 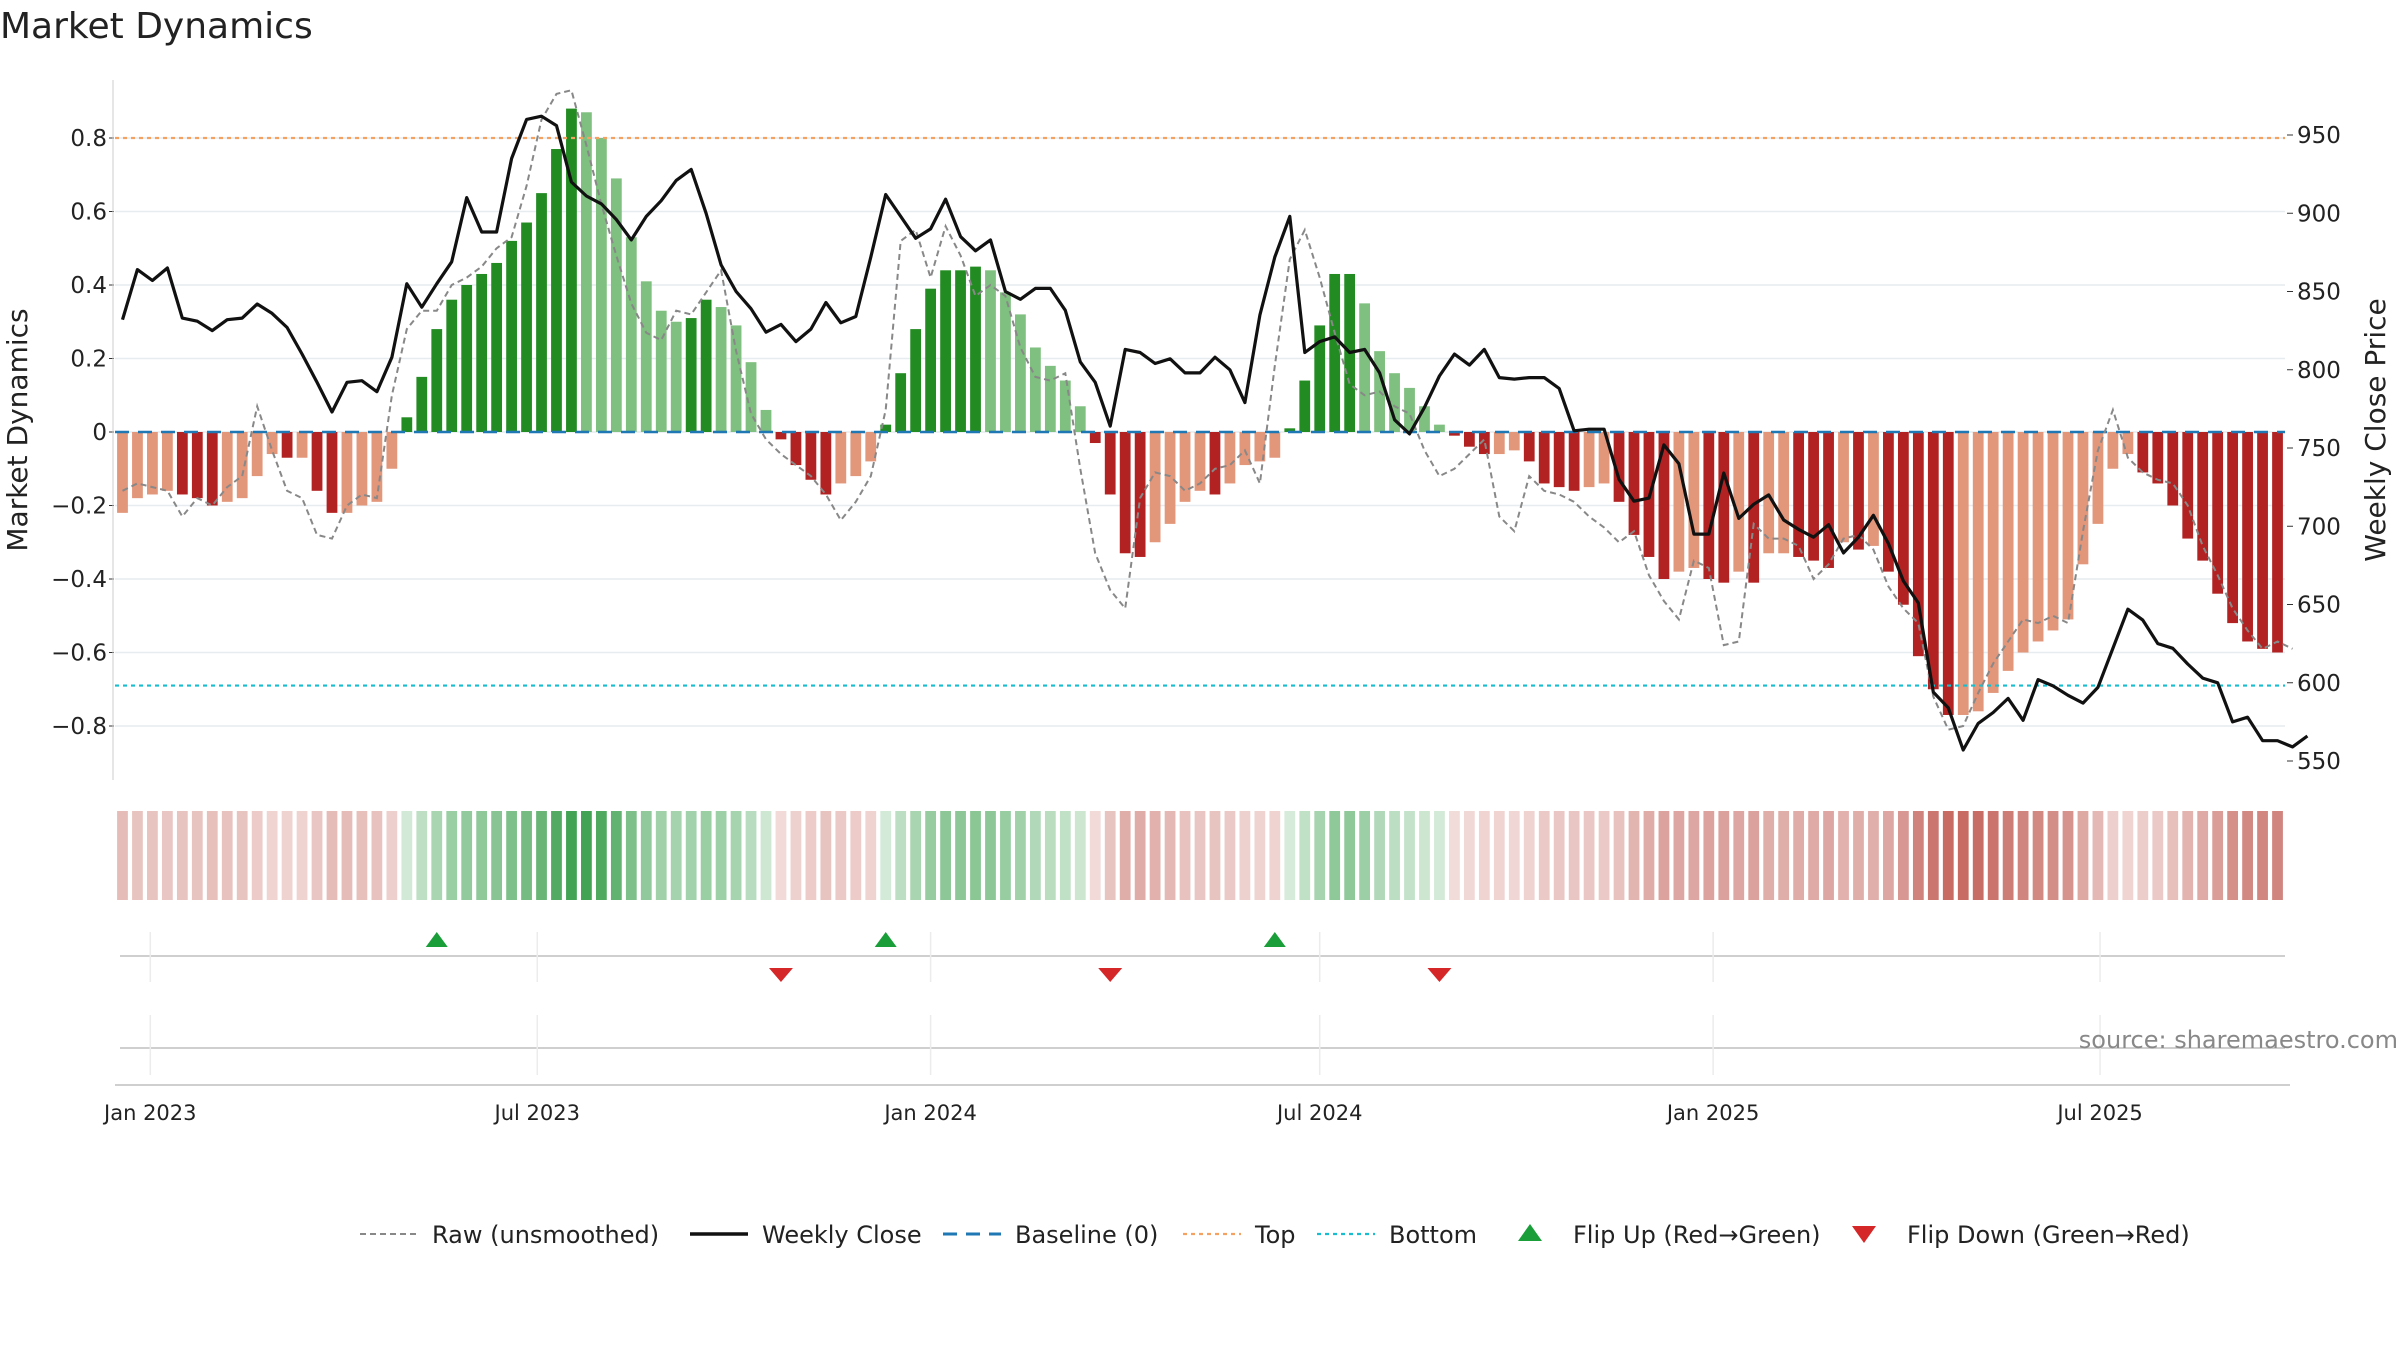 I want to click on heat-strip, so click(x=1200, y=855).